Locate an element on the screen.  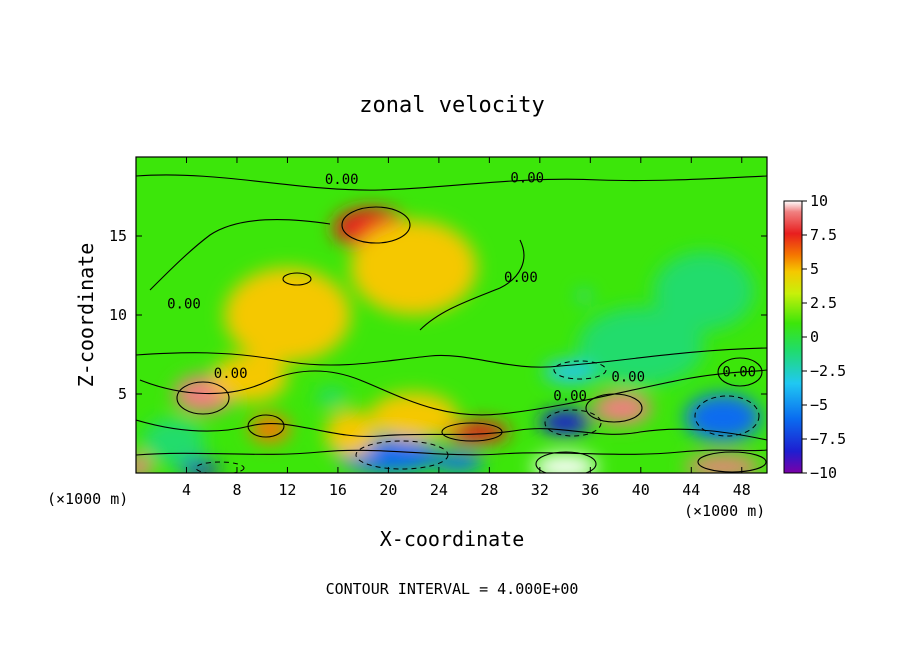
chart-title: zonal velocity is located at coordinates (451, 105).